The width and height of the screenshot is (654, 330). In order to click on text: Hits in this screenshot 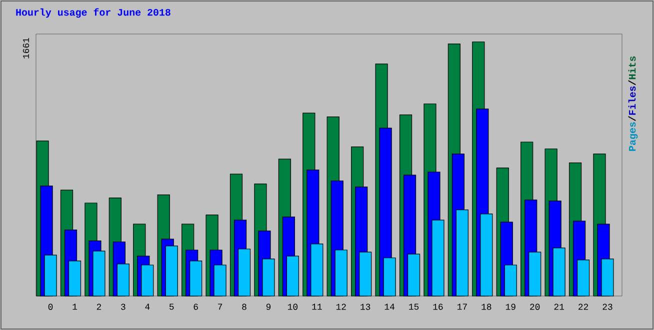, I will do `click(632, 68)`.